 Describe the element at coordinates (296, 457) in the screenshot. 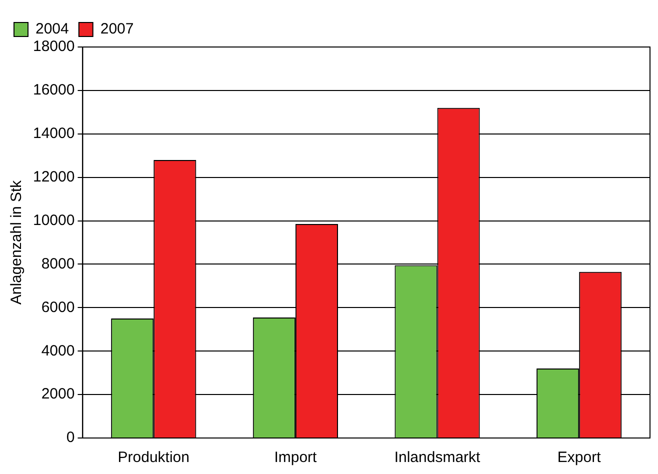

I see `x-tick-label: Import` at that location.